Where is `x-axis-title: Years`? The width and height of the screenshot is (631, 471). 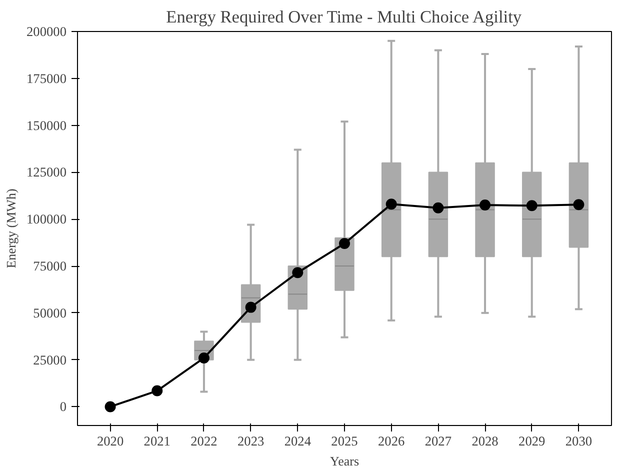
x-axis-title: Years is located at coordinates (345, 461).